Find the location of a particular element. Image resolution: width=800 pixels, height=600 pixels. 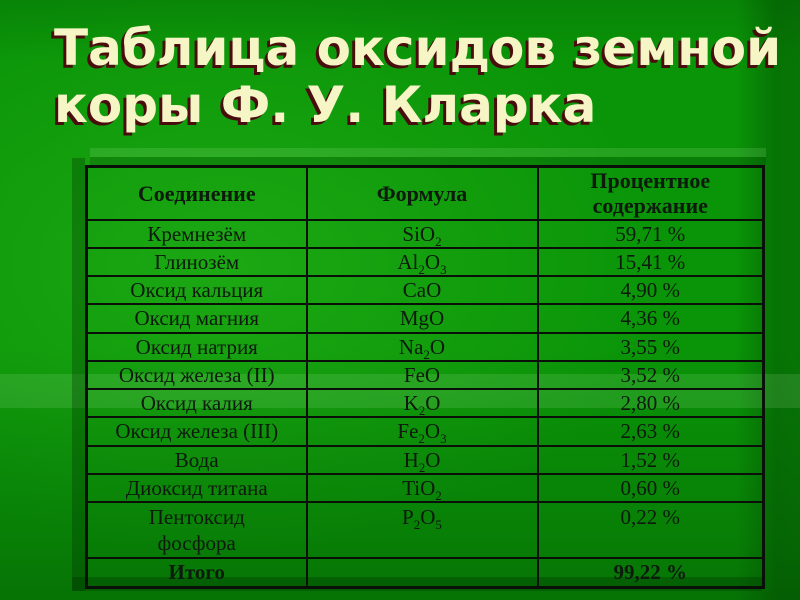

formula-cell: CaO is located at coordinates (422, 290).